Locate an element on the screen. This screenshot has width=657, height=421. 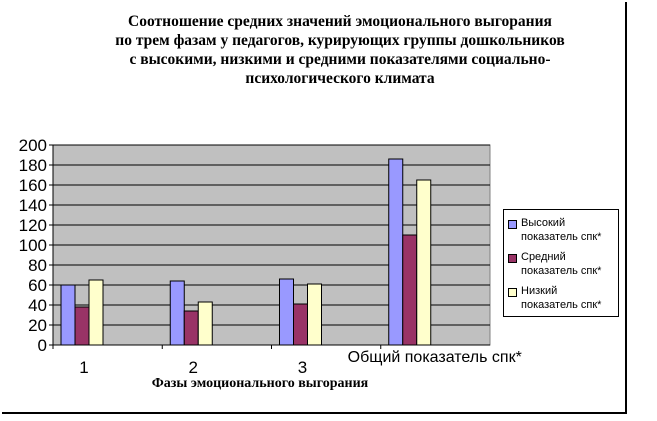
x-tick-label: Общий показатель спк* is located at coordinates (435, 357).